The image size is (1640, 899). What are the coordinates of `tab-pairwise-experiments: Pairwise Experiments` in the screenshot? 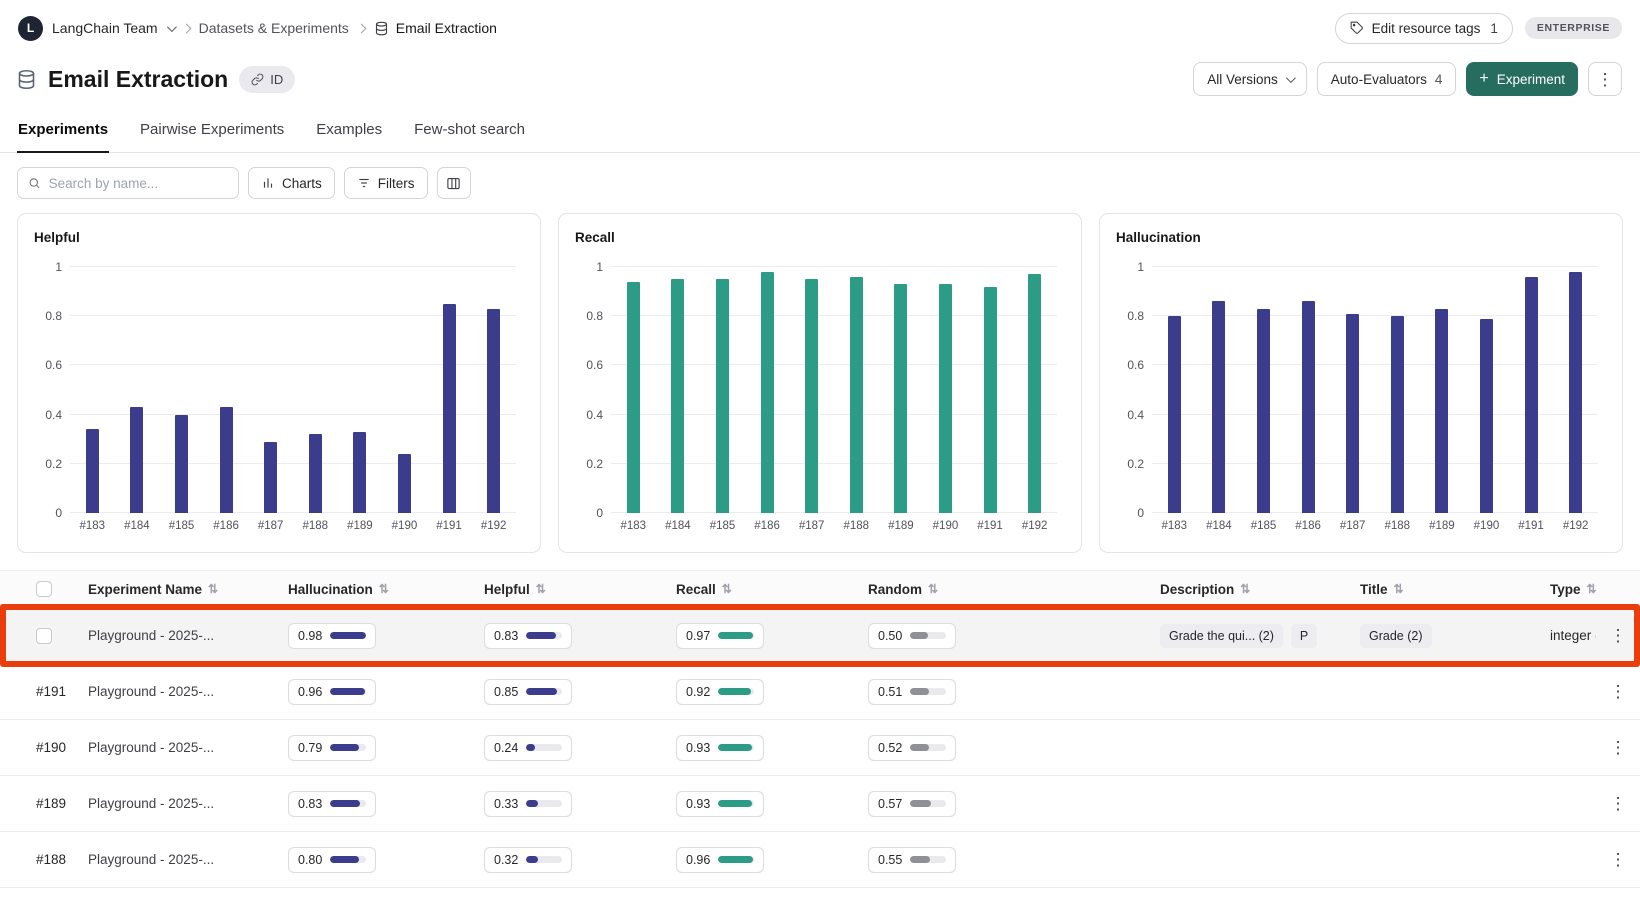 It's located at (212, 129).